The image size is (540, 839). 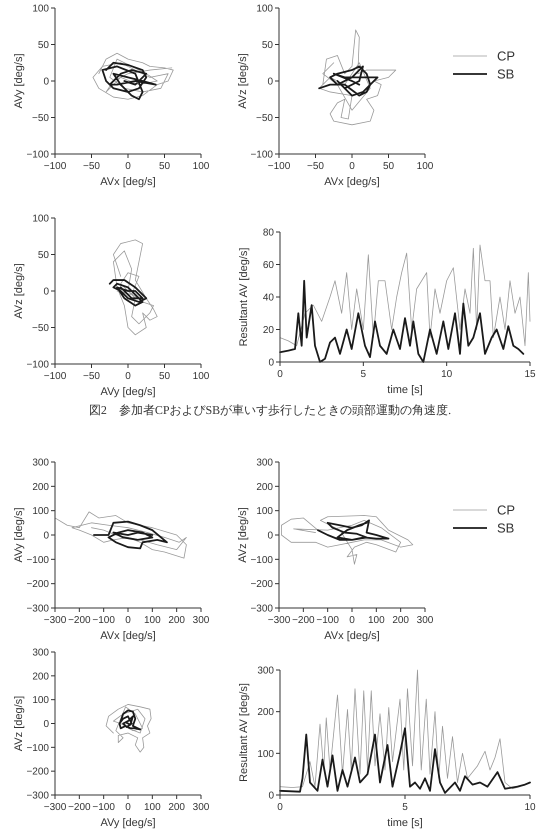 What do you see at coordinates (268, 298) in the screenshot?
I see `y-tick-label: 40` at bounding box center [268, 298].